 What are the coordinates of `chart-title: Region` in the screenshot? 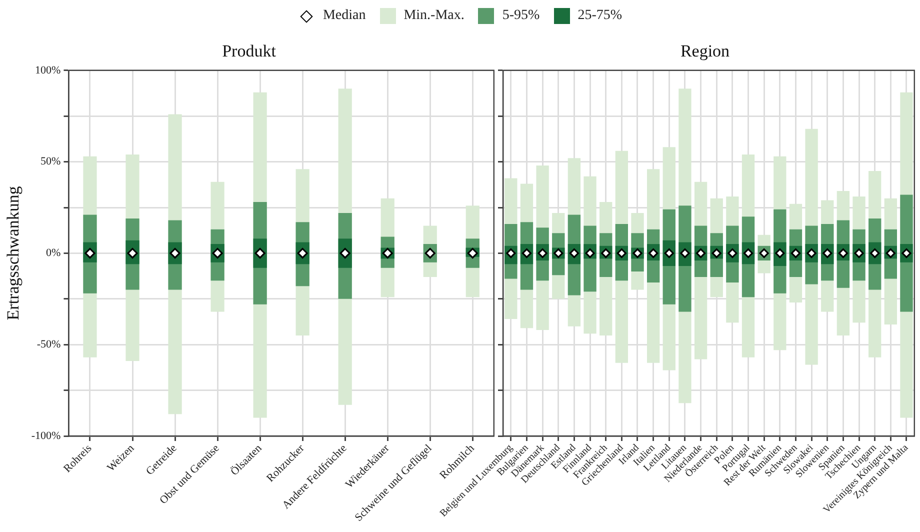 It's located at (705, 51).